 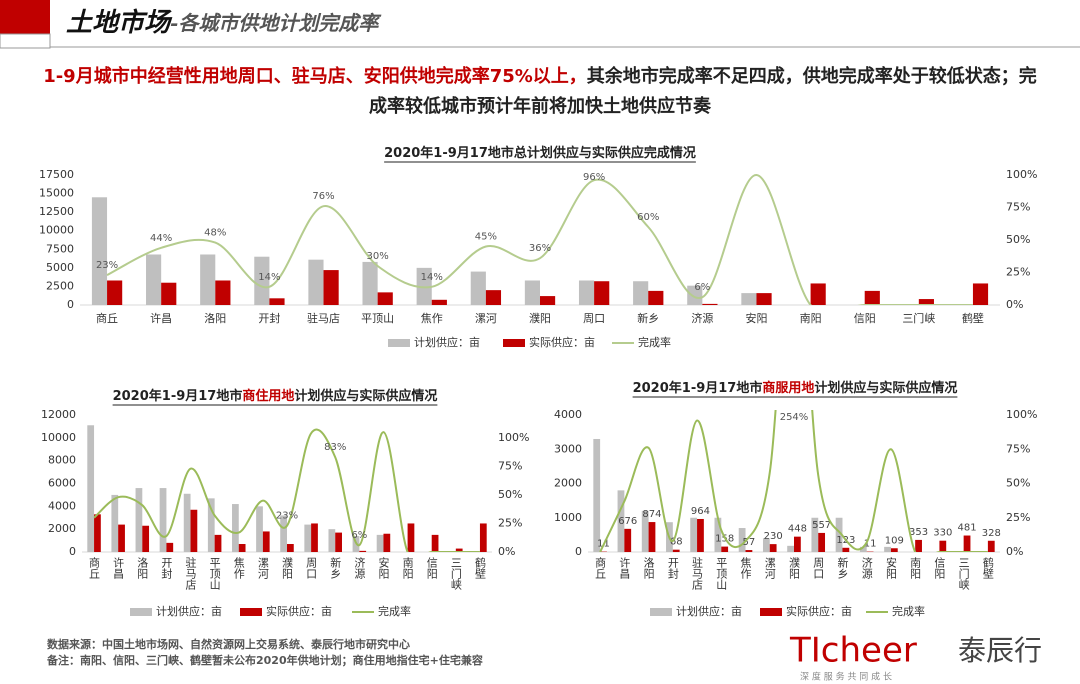 I want to click on x-tick-label: 南阳, so click(x=407, y=568).